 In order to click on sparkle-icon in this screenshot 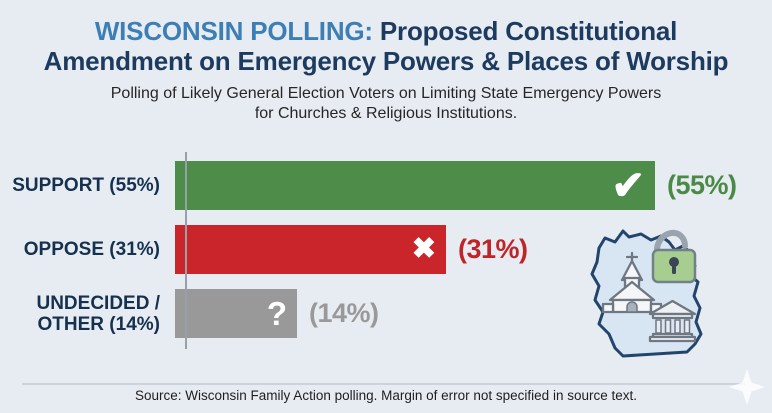, I will do `click(747, 387)`.